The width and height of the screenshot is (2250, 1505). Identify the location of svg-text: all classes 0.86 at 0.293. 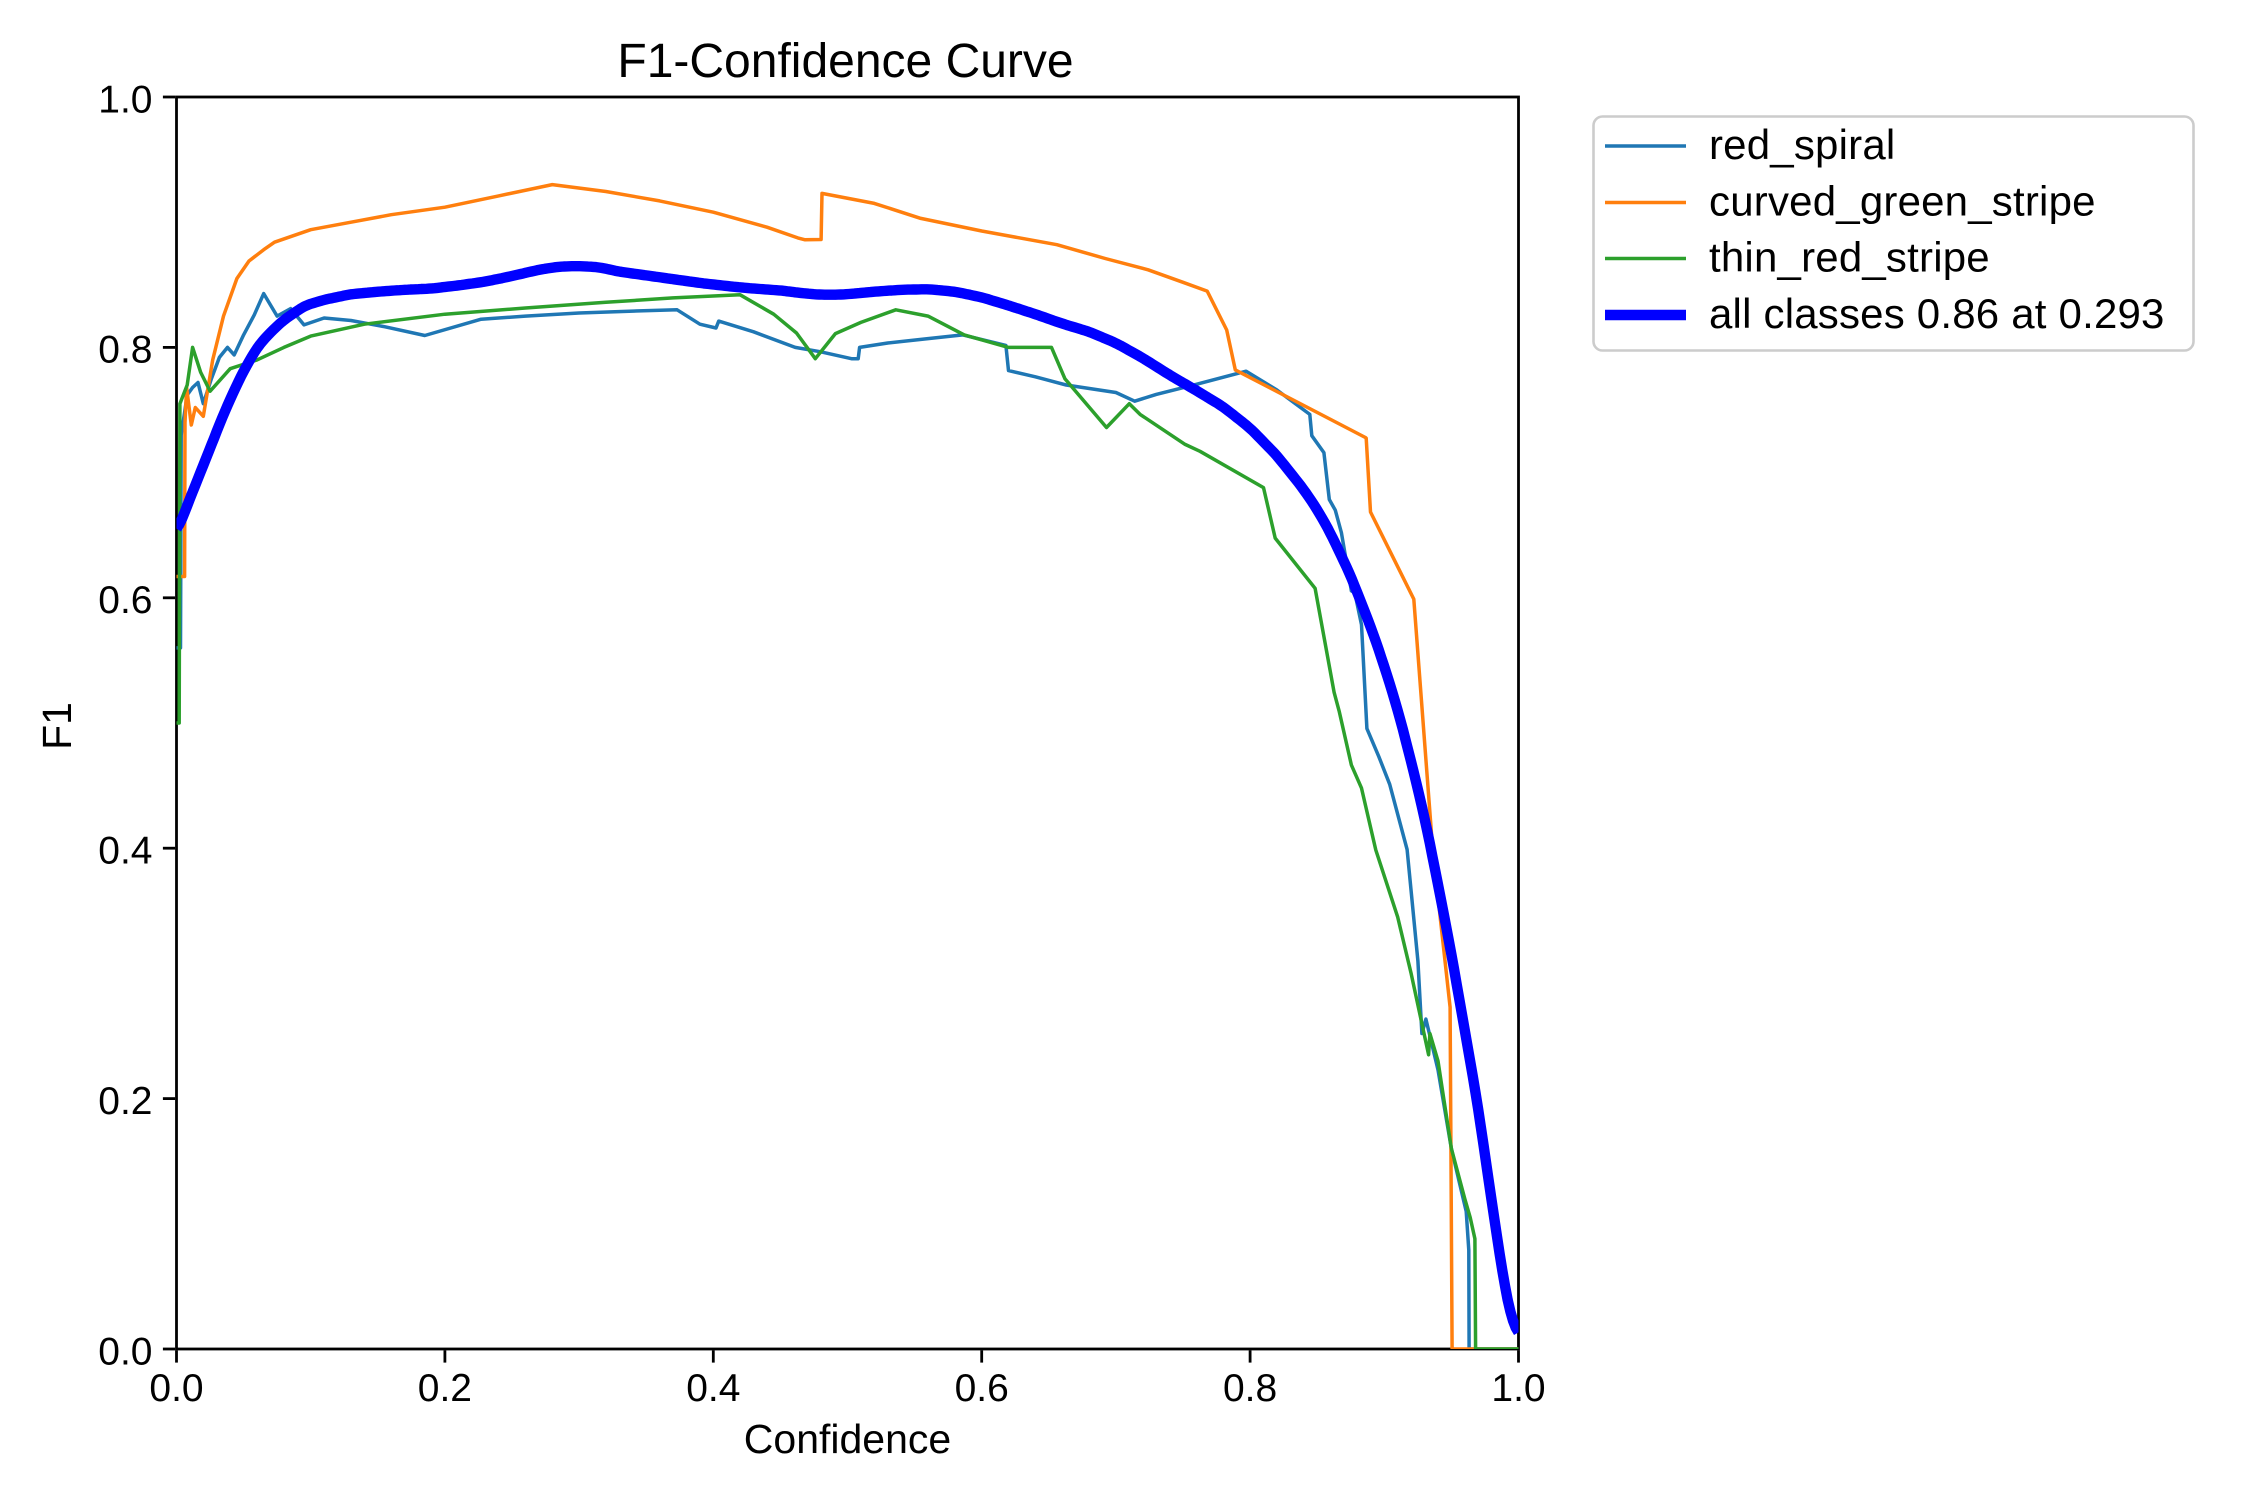
(1937, 313).